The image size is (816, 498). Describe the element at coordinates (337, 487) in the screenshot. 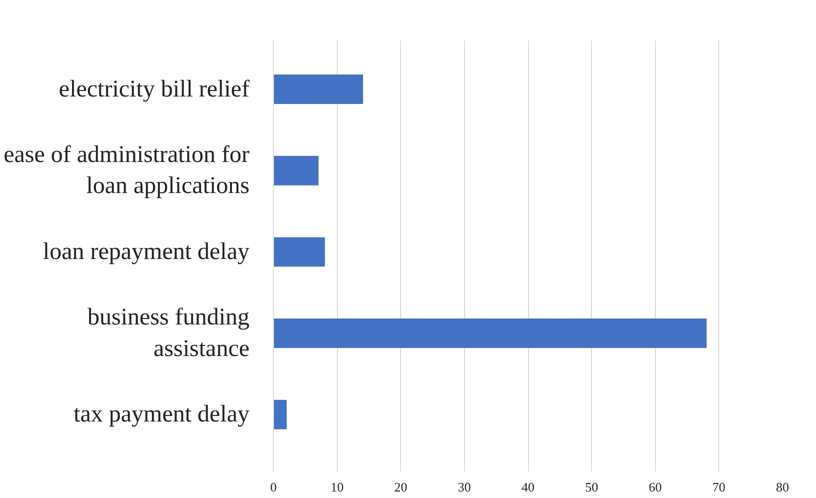

I see `x-tick-label: 10` at that location.